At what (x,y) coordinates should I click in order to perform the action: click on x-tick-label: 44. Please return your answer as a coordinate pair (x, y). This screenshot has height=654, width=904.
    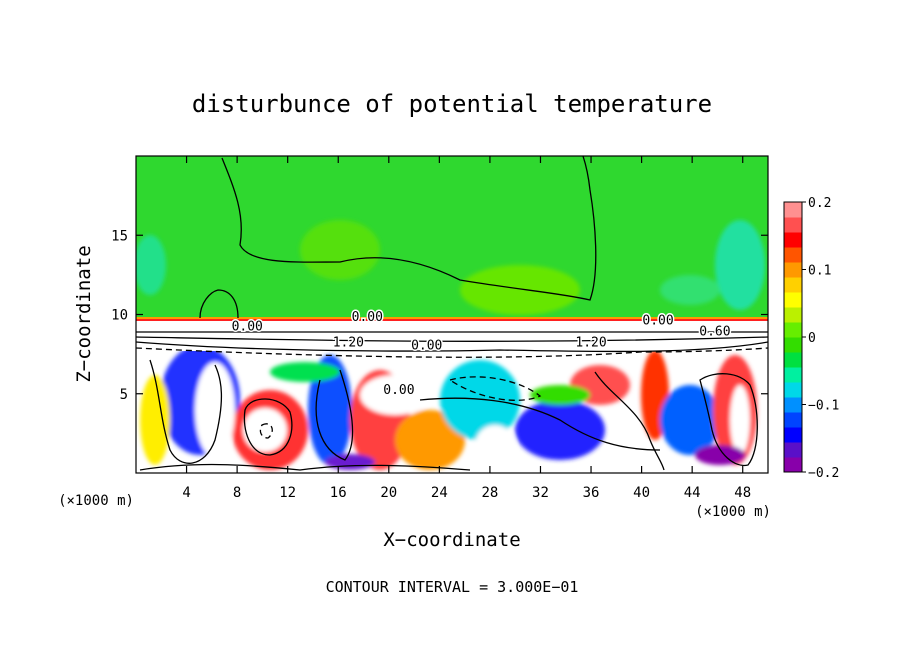
    Looking at the image, I should click on (692, 493).